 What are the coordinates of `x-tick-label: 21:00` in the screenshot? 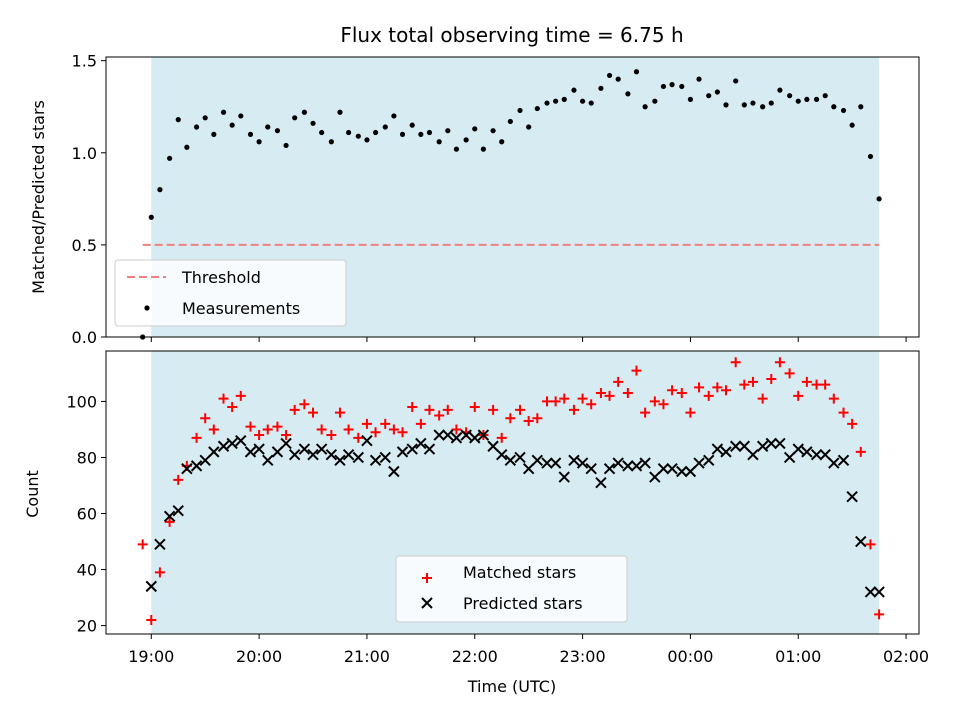 It's located at (367, 656).